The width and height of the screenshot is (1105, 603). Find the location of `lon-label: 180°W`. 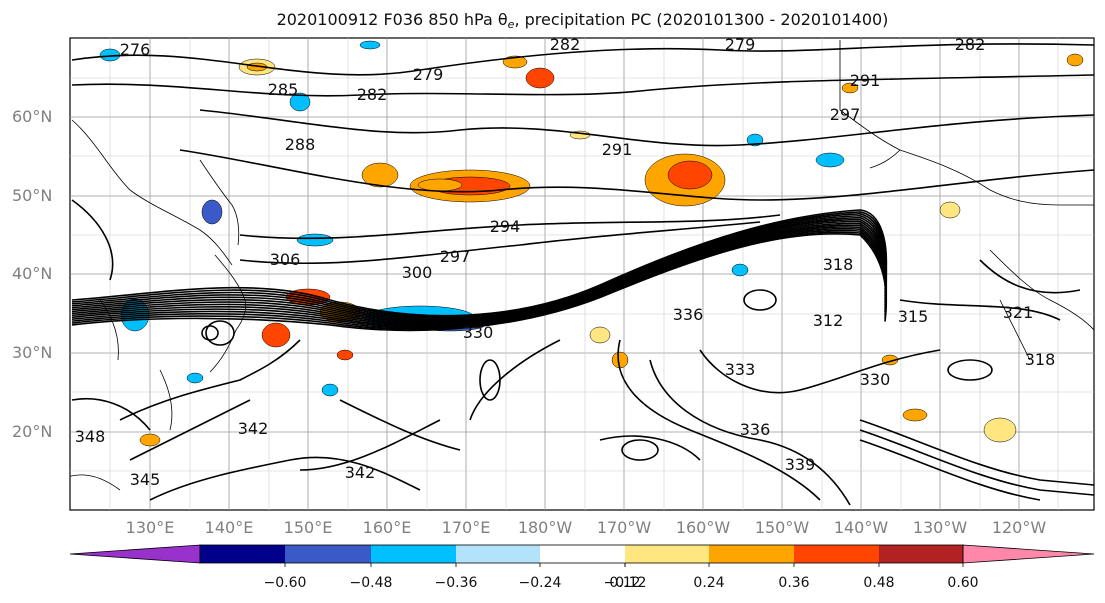

lon-label: 180°W is located at coordinates (545, 527).